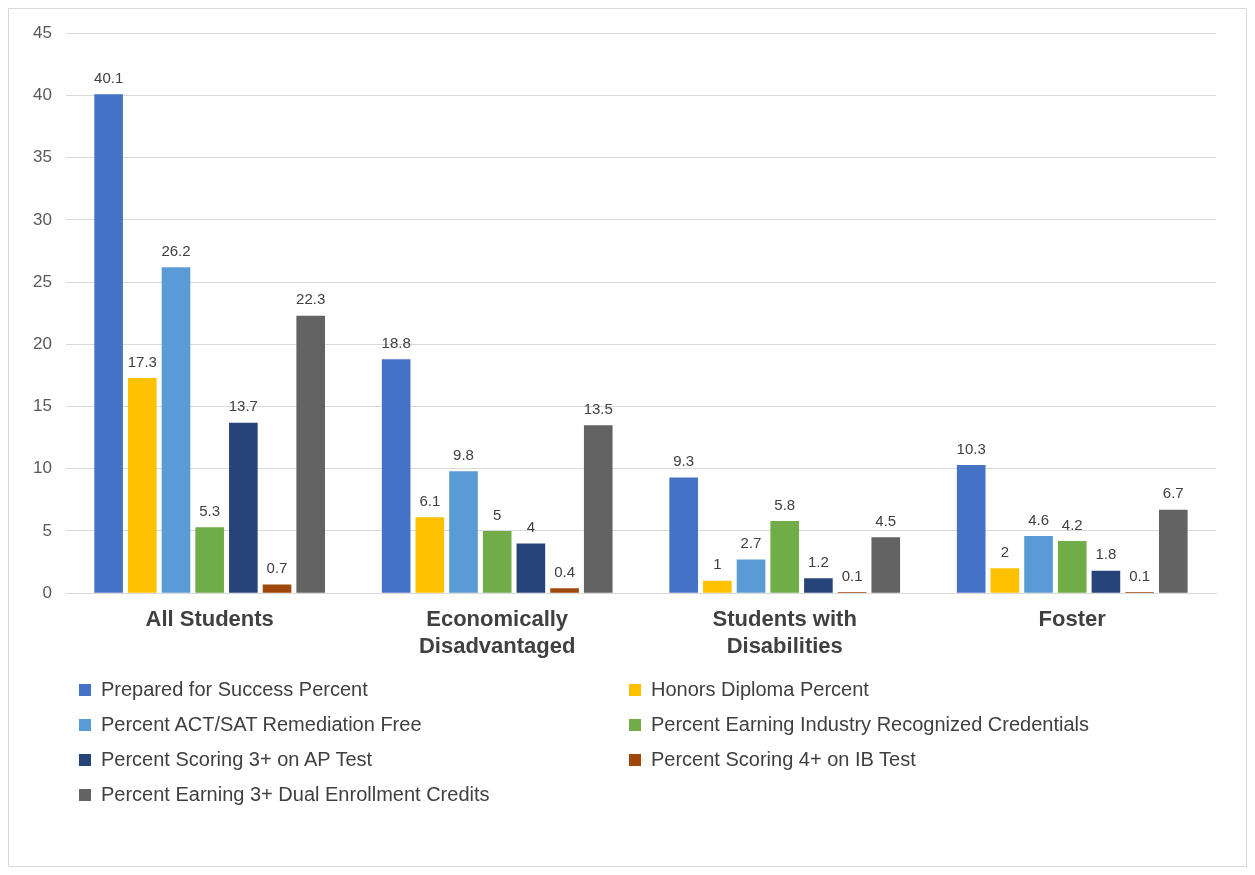 Image resolution: width=1255 pixels, height=875 pixels. What do you see at coordinates (210, 510) in the screenshot?
I see `data-label: 5.3` at bounding box center [210, 510].